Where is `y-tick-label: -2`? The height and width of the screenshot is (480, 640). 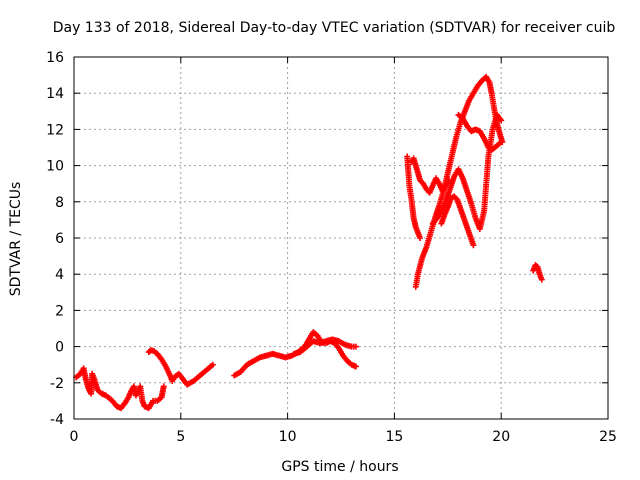 y-tick-label: -2 is located at coordinates (57, 384).